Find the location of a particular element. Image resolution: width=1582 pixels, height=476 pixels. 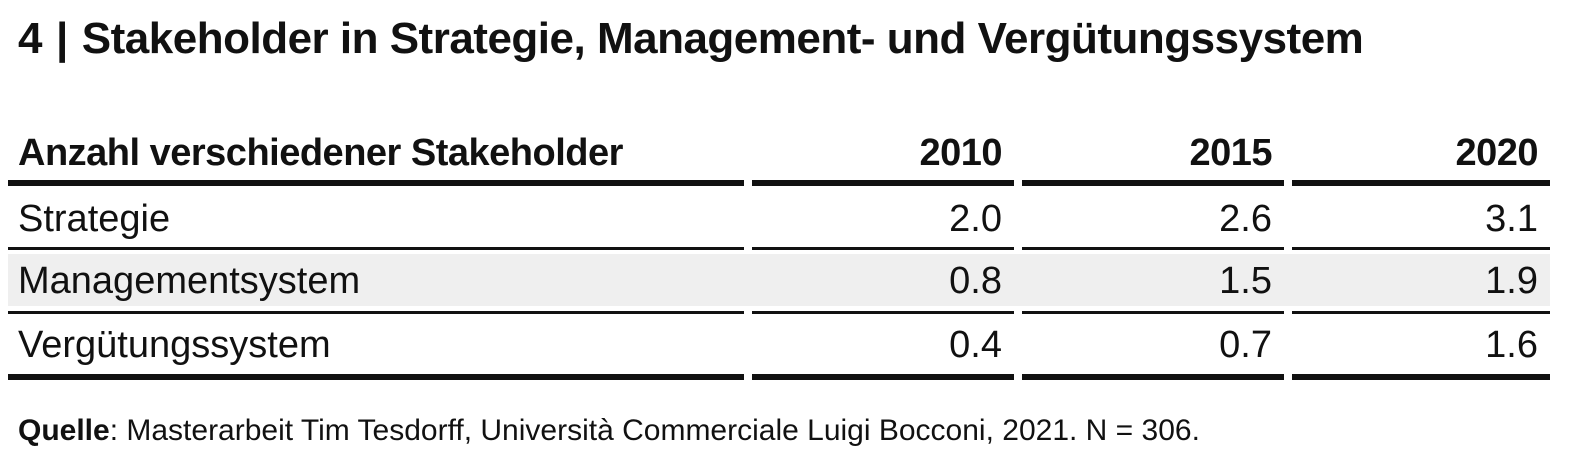

header-col-2020: 2020 is located at coordinates (1496, 153).